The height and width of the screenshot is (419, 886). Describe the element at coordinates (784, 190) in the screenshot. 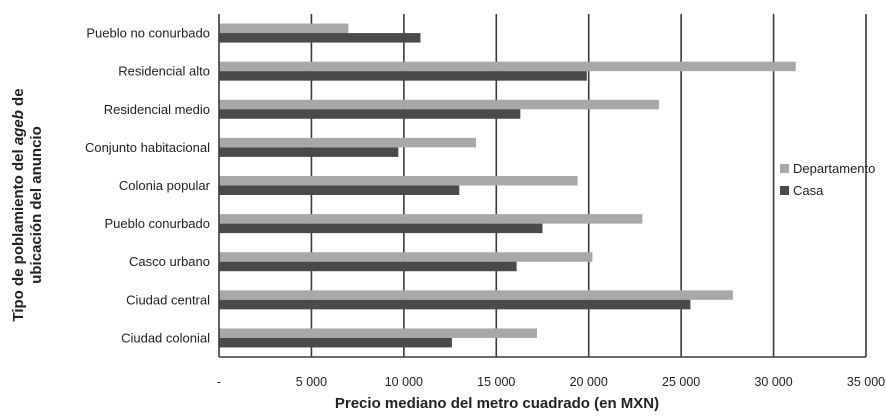

I see `legend-swatch-casa` at that location.